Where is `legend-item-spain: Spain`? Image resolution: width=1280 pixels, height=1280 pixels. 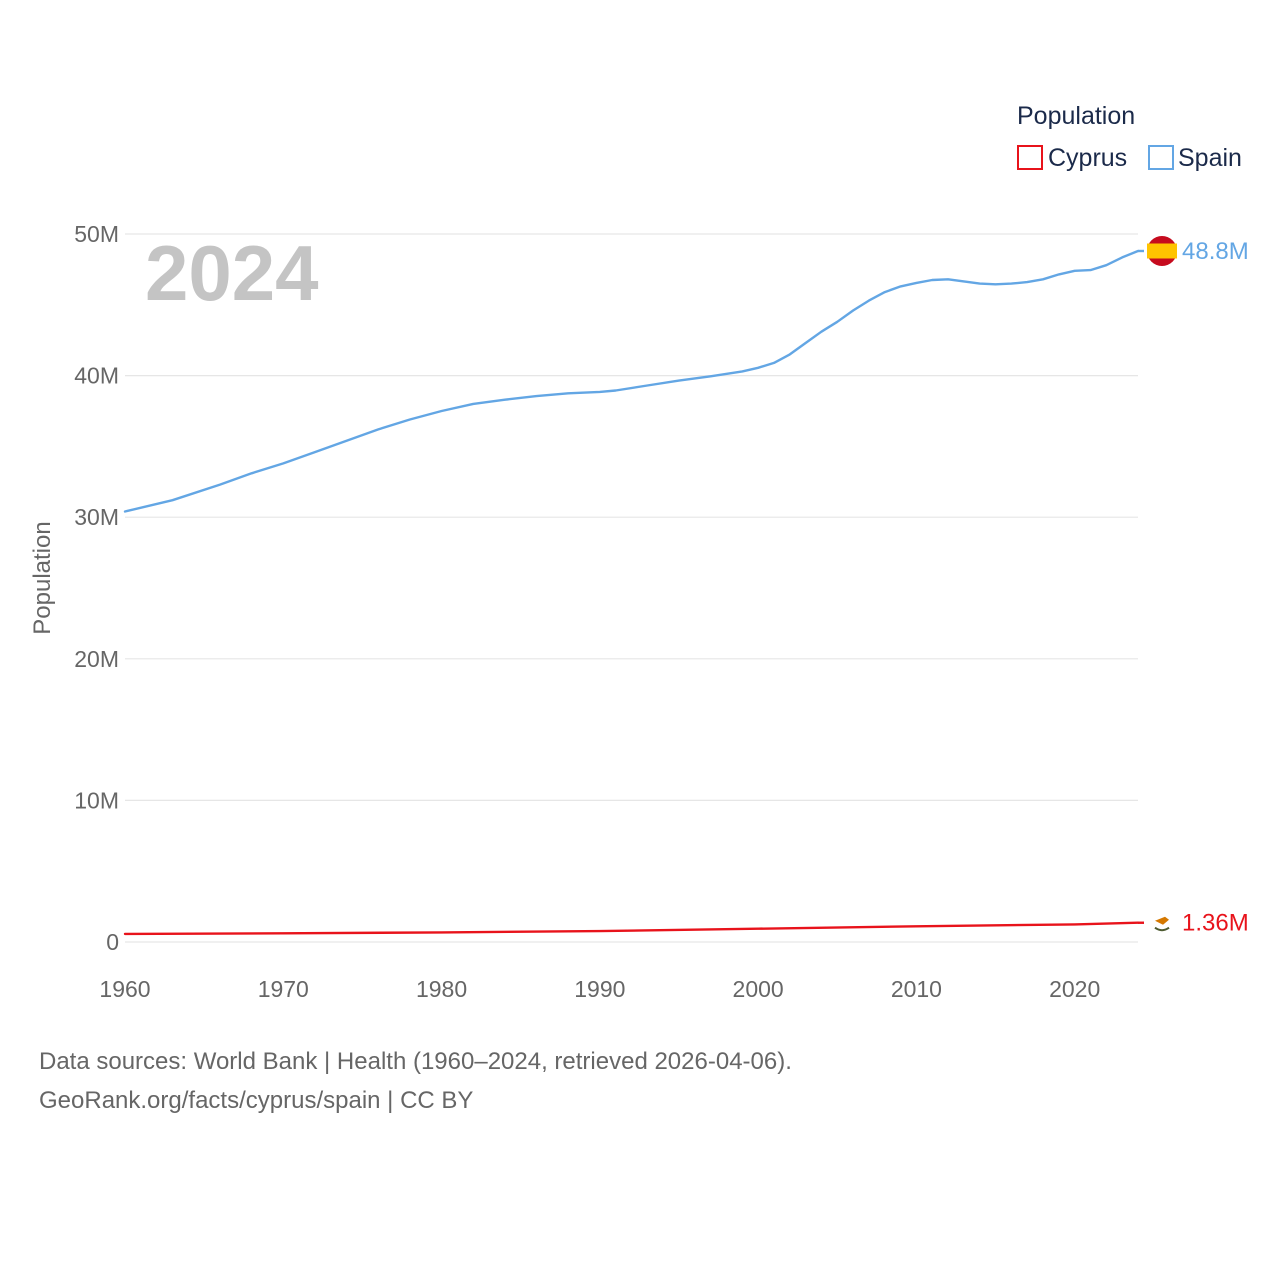 legend-item-spain: Spain is located at coordinates (1195, 158).